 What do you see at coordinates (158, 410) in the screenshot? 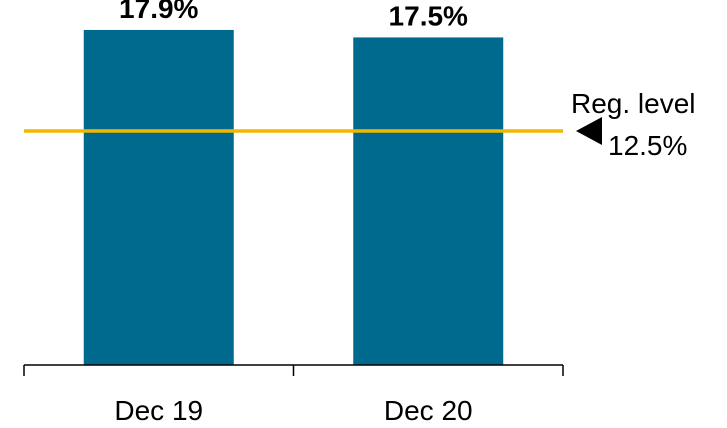
I see `x-tick-label: Dec 19` at bounding box center [158, 410].